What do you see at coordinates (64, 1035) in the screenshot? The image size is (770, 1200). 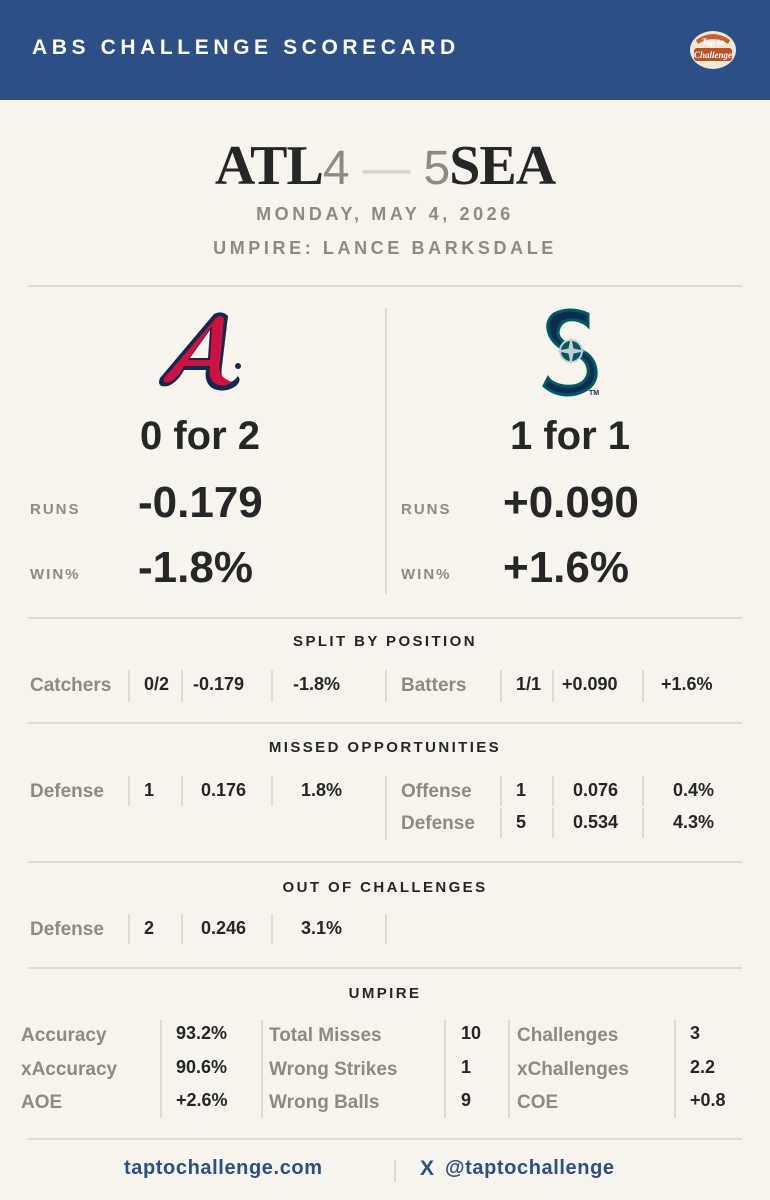 I see `umpire-accuracy-label: Accuracy` at bounding box center [64, 1035].